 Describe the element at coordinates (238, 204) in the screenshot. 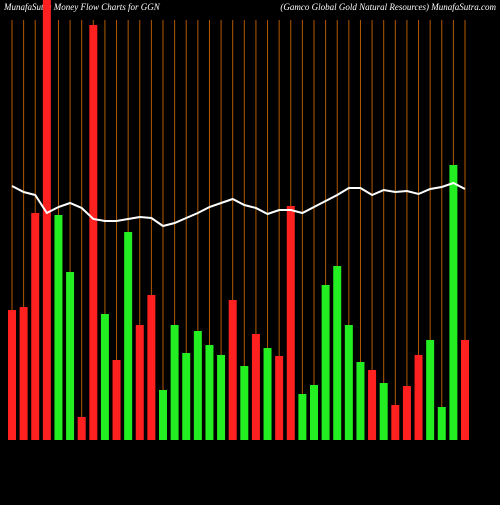

I see `line` at that location.